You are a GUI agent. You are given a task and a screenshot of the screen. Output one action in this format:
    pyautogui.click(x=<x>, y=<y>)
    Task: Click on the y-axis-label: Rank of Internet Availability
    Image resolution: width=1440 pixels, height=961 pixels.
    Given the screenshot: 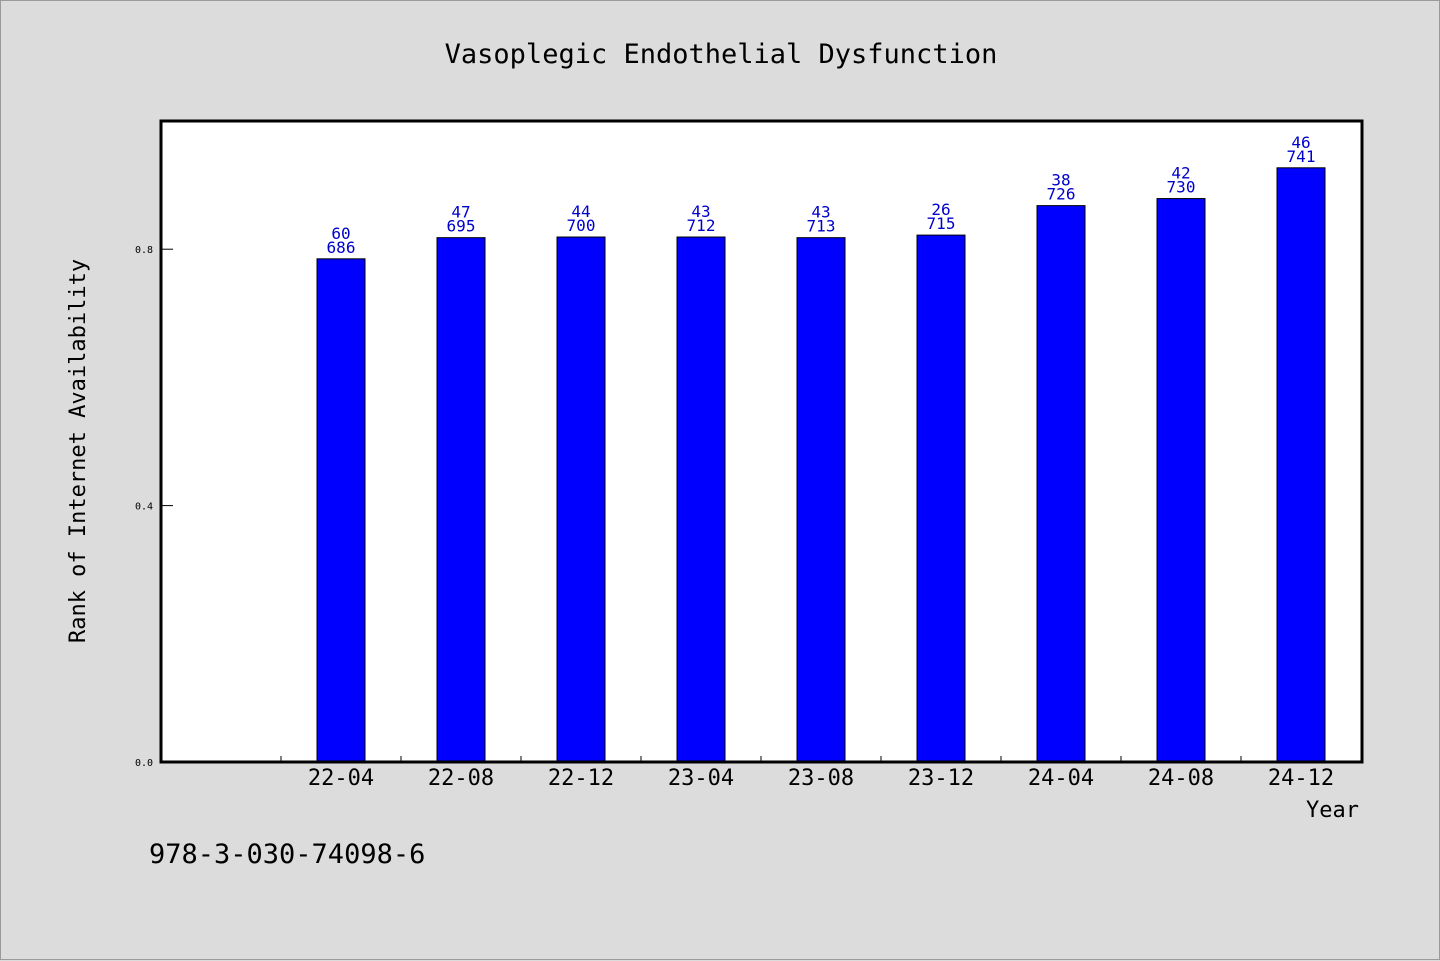 What is the action you would take?
    pyautogui.click(x=78, y=451)
    